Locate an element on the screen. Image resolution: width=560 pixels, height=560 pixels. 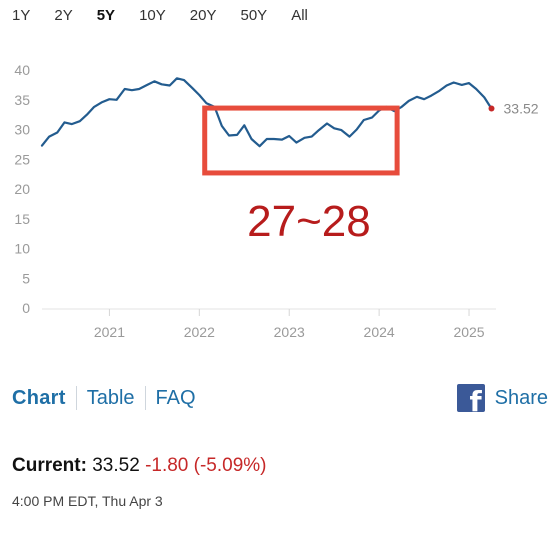
range-5y-button: 5Y is located at coordinates (106, 15).